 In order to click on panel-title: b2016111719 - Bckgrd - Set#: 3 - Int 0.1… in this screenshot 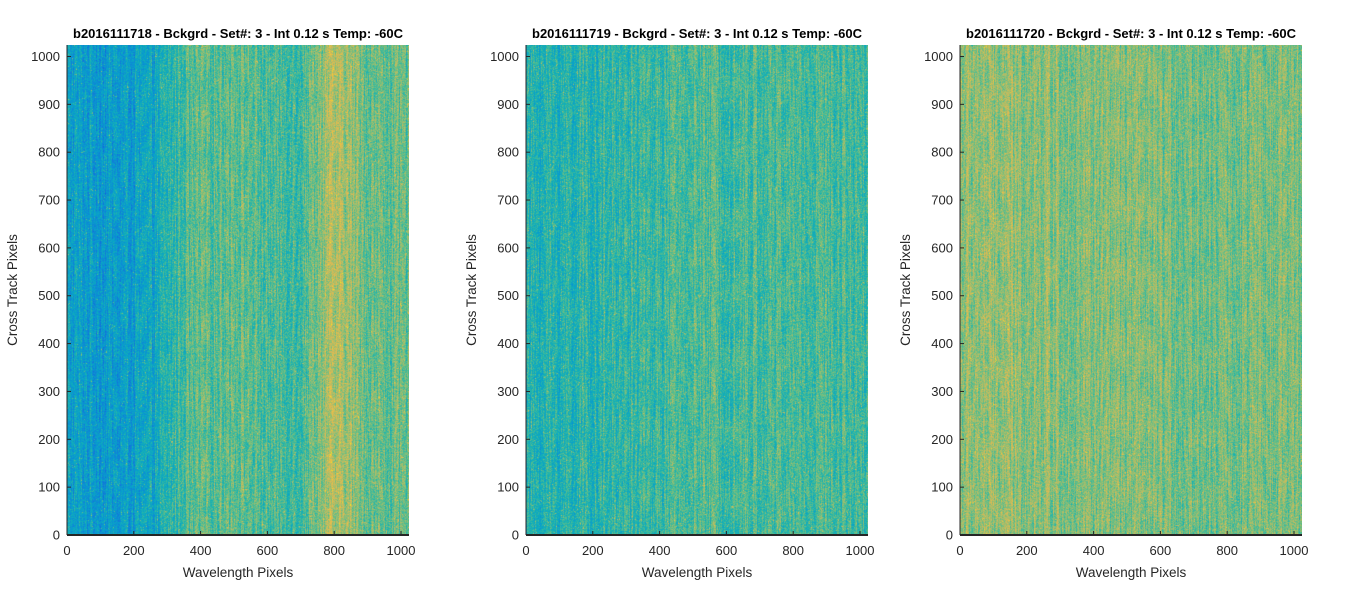, I will do `click(697, 33)`.